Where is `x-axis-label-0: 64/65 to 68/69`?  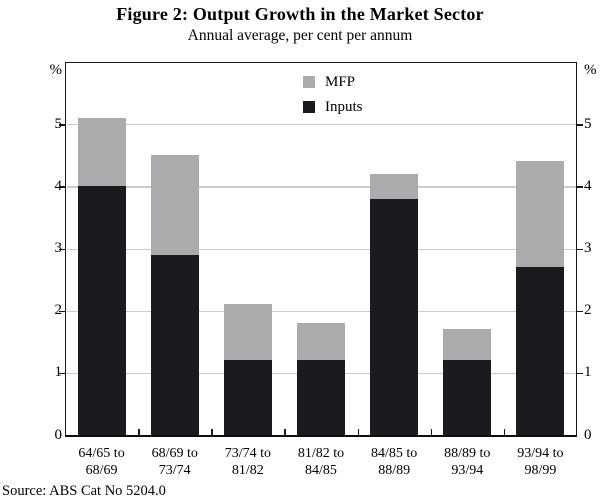 x-axis-label-0: 64/65 to 68/69 is located at coordinates (101, 462).